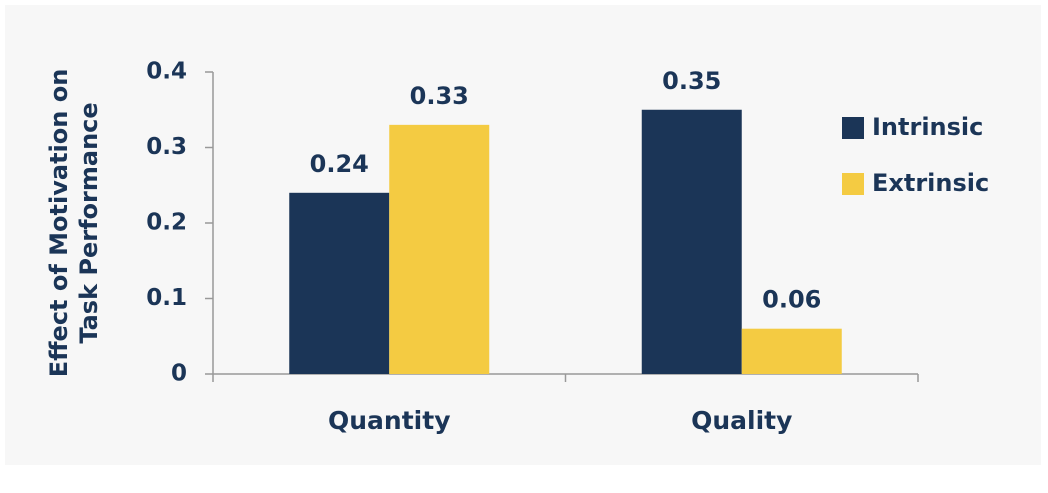 The width and height of the screenshot is (1048, 493). What do you see at coordinates (927, 127) in the screenshot?
I see `legend-label: Intrinsic` at bounding box center [927, 127].